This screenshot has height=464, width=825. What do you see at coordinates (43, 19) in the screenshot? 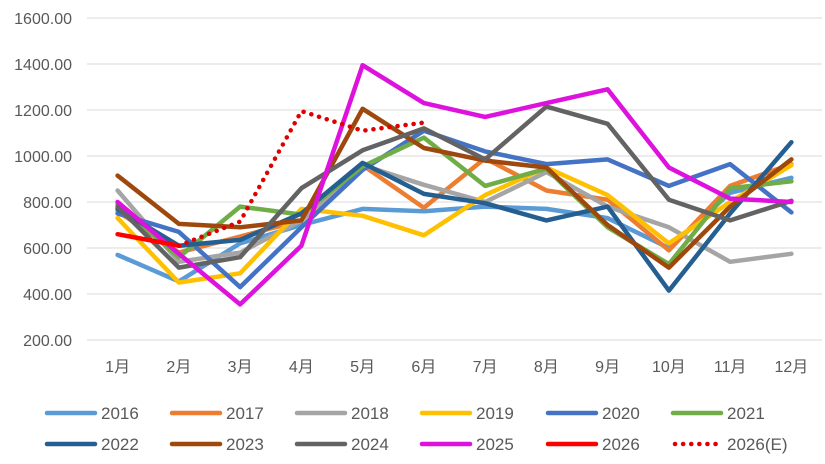
I see `y-tick-label: 1600.00` at bounding box center [43, 19].